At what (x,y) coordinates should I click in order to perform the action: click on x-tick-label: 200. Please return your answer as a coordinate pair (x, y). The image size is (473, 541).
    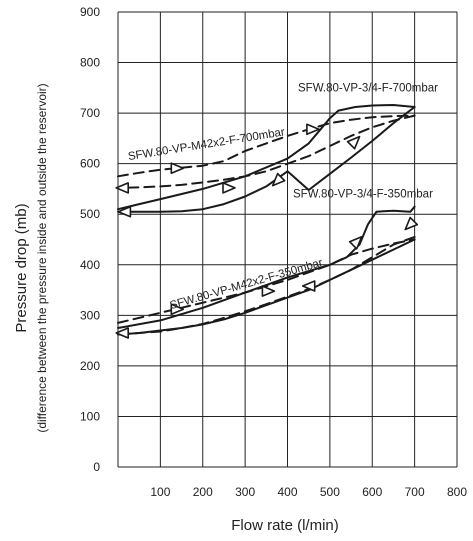
    Looking at the image, I should click on (203, 492).